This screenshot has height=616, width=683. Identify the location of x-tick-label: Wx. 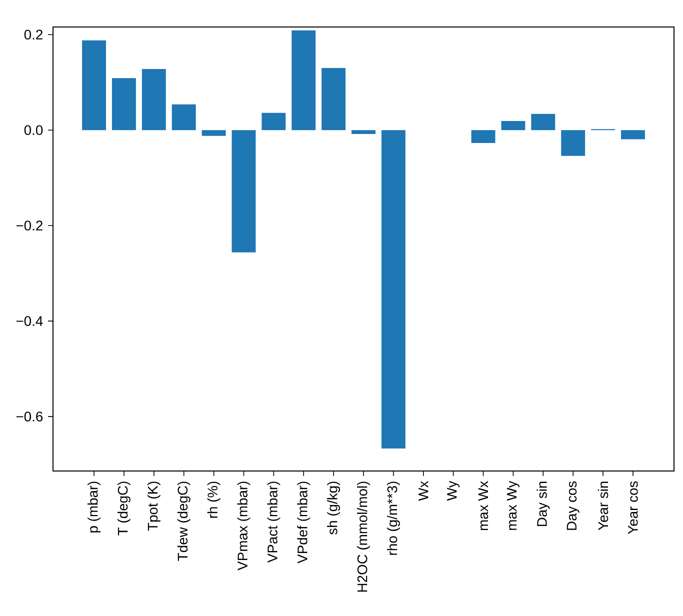
(423, 490).